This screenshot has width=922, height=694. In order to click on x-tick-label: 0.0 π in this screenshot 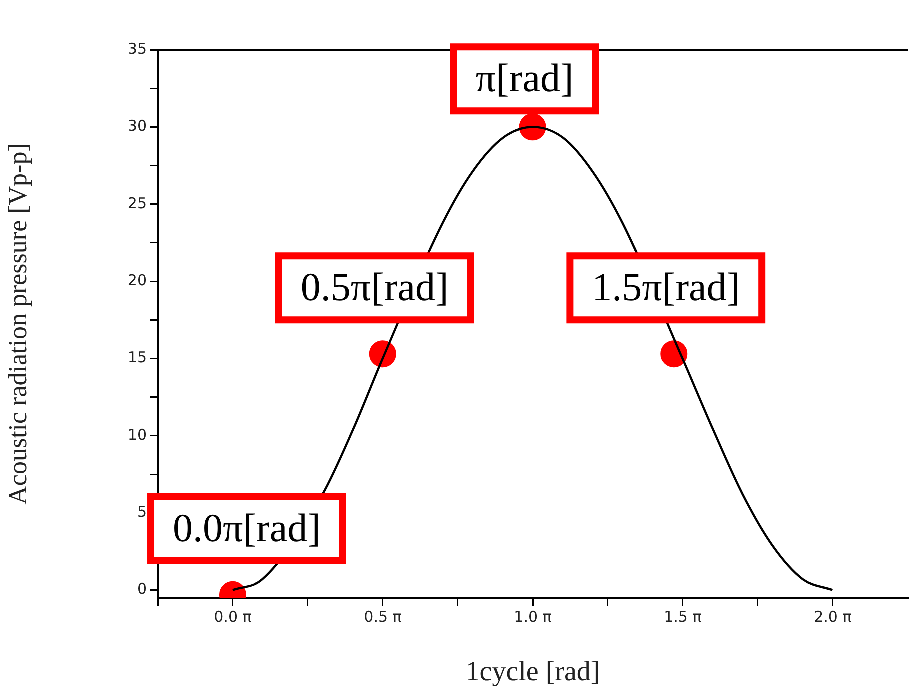, I will do `click(233, 617)`.